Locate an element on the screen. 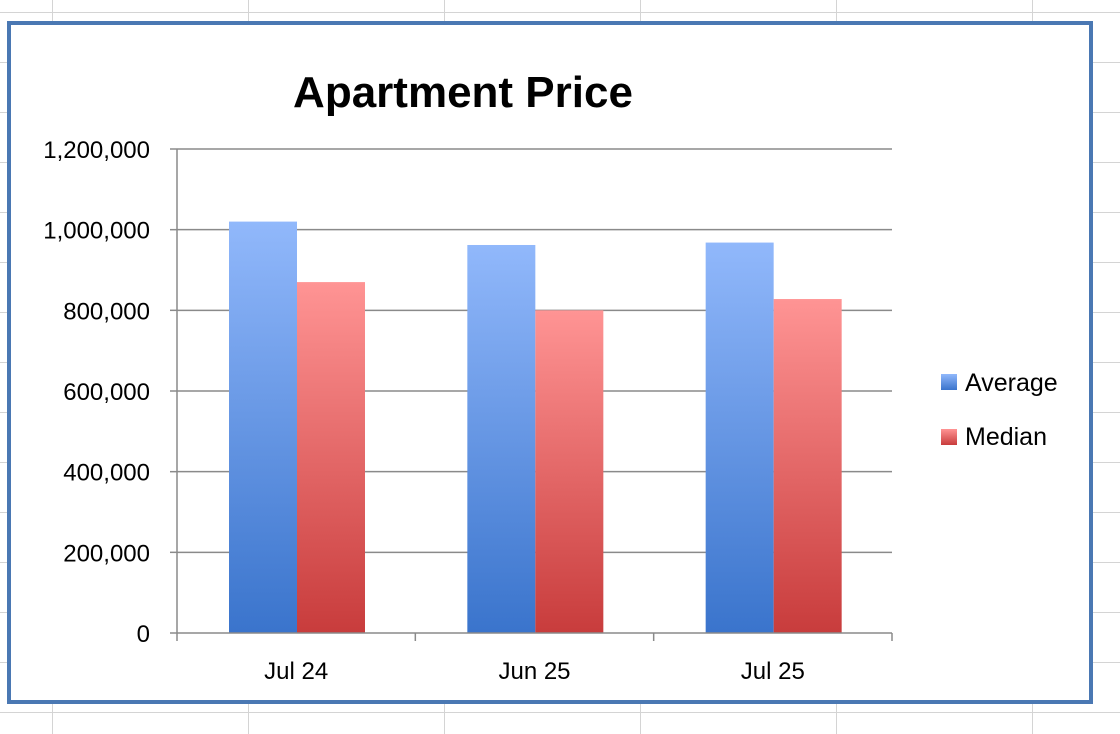  legend: Average Median is located at coordinates (999, 410).